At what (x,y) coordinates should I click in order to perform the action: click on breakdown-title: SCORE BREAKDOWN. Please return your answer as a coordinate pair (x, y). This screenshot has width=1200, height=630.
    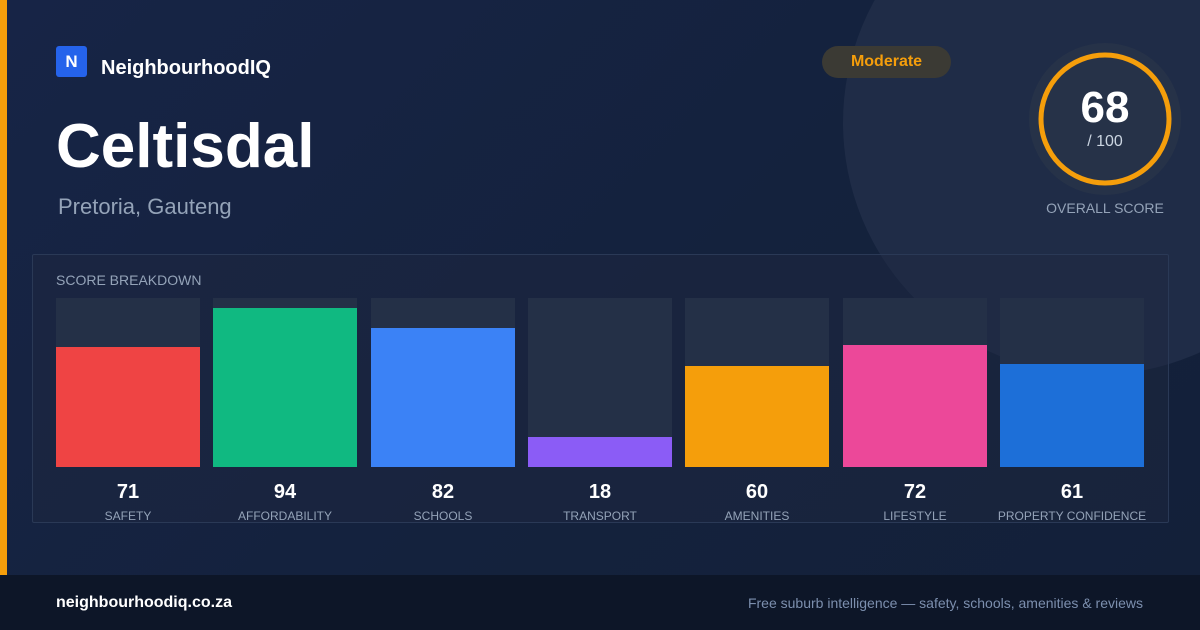
    Looking at the image, I should click on (129, 280).